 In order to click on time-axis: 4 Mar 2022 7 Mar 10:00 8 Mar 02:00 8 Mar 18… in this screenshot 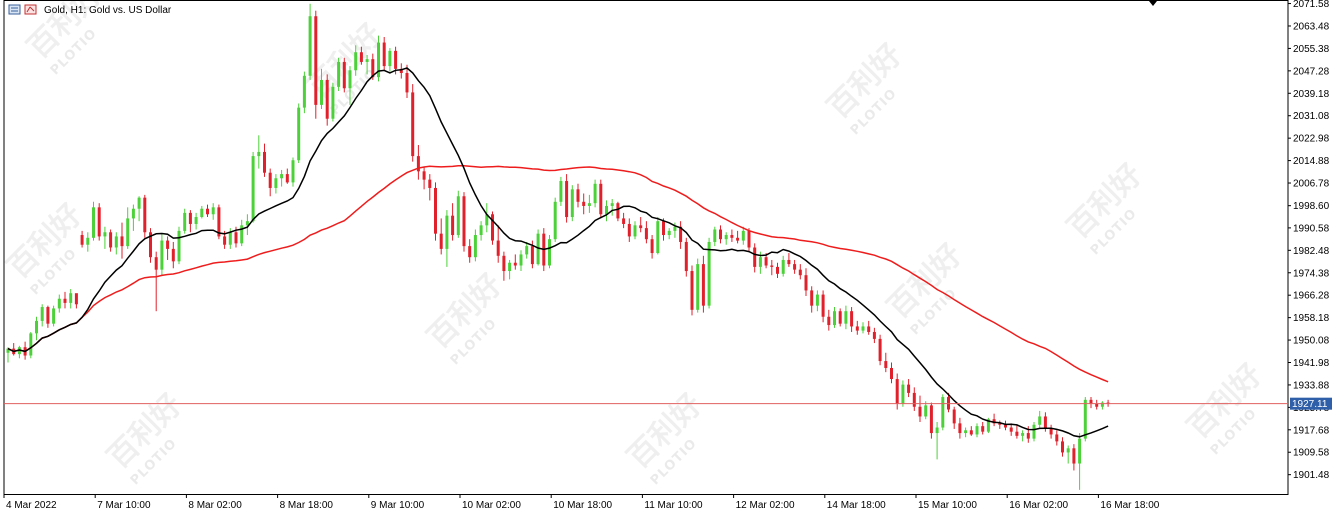, I will do `click(581, 502)`.